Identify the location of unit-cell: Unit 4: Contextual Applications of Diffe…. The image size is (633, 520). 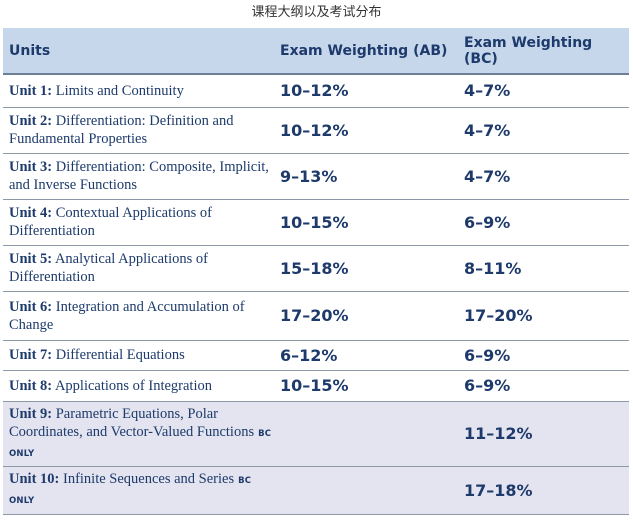
(138, 222).